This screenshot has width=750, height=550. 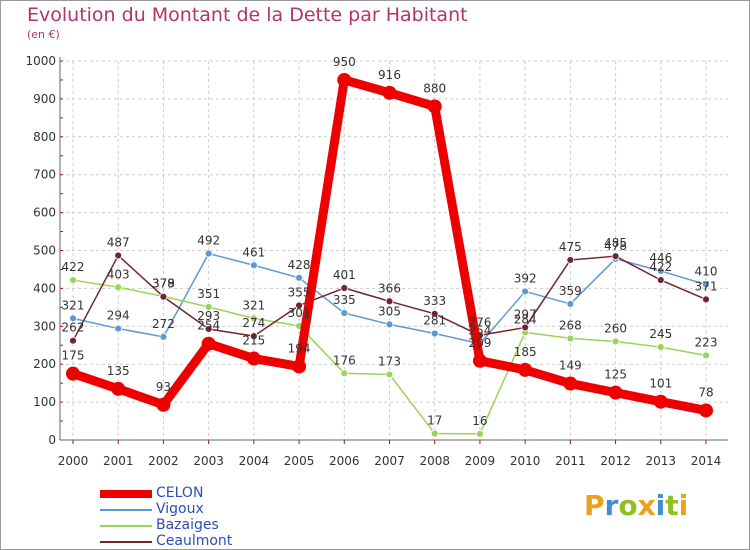 What do you see at coordinates (615, 461) in the screenshot?
I see `x-tick-label: 2012` at bounding box center [615, 461].